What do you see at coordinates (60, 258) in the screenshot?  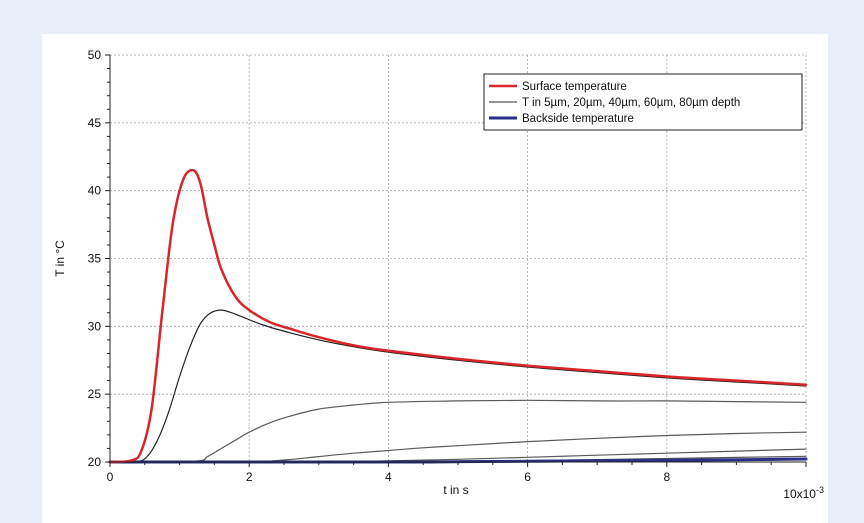 I see `y-axis-label: T in °C` at bounding box center [60, 258].